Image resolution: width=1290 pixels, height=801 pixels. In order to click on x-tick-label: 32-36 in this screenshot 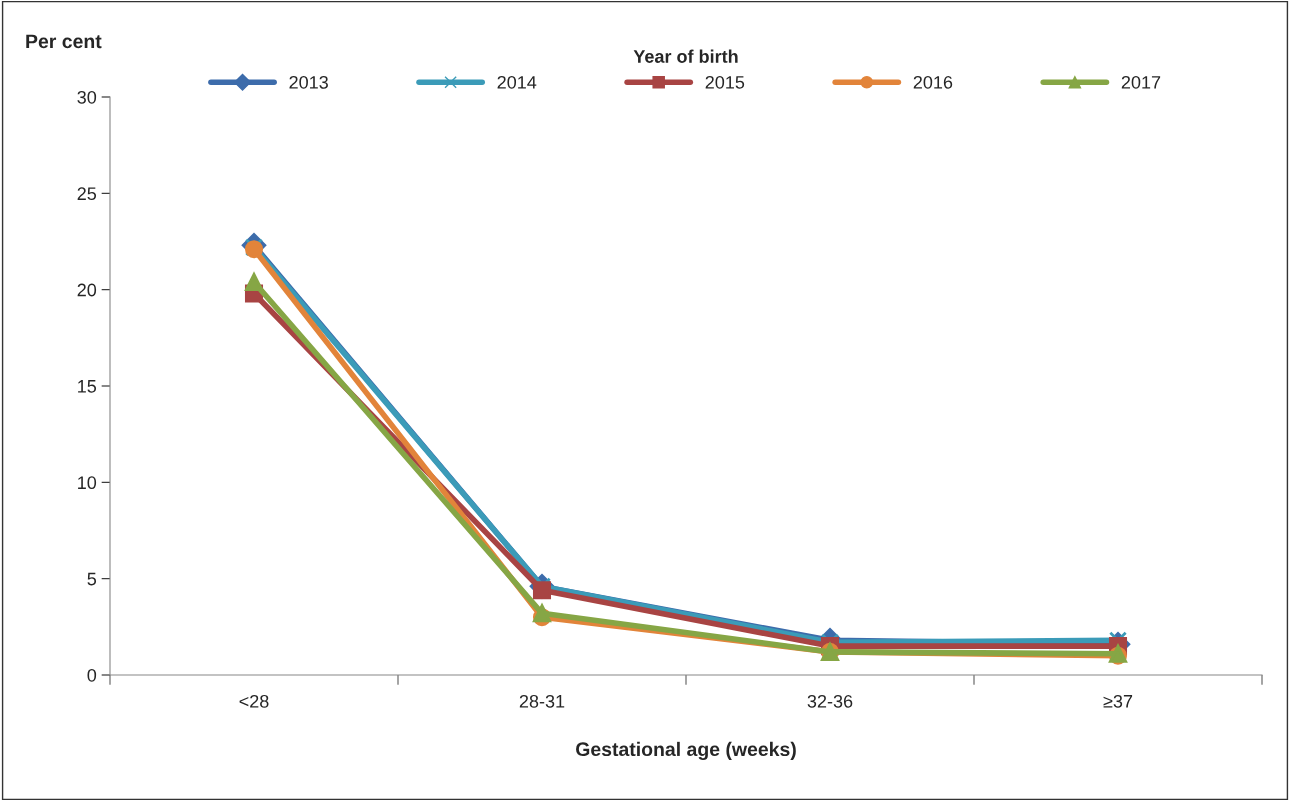, I will do `click(830, 701)`.